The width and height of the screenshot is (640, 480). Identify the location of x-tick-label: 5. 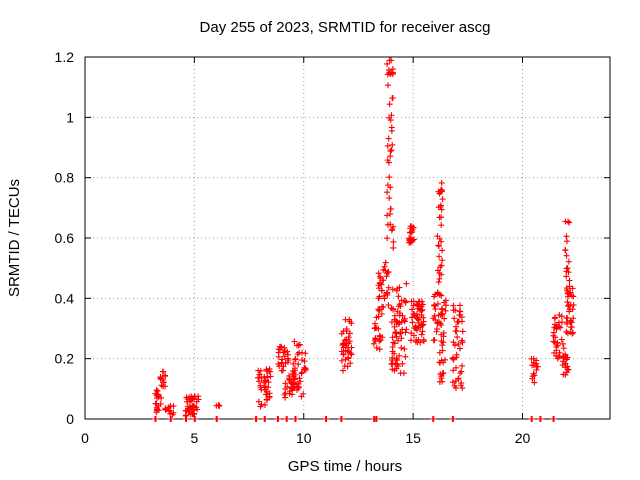
(194, 438).